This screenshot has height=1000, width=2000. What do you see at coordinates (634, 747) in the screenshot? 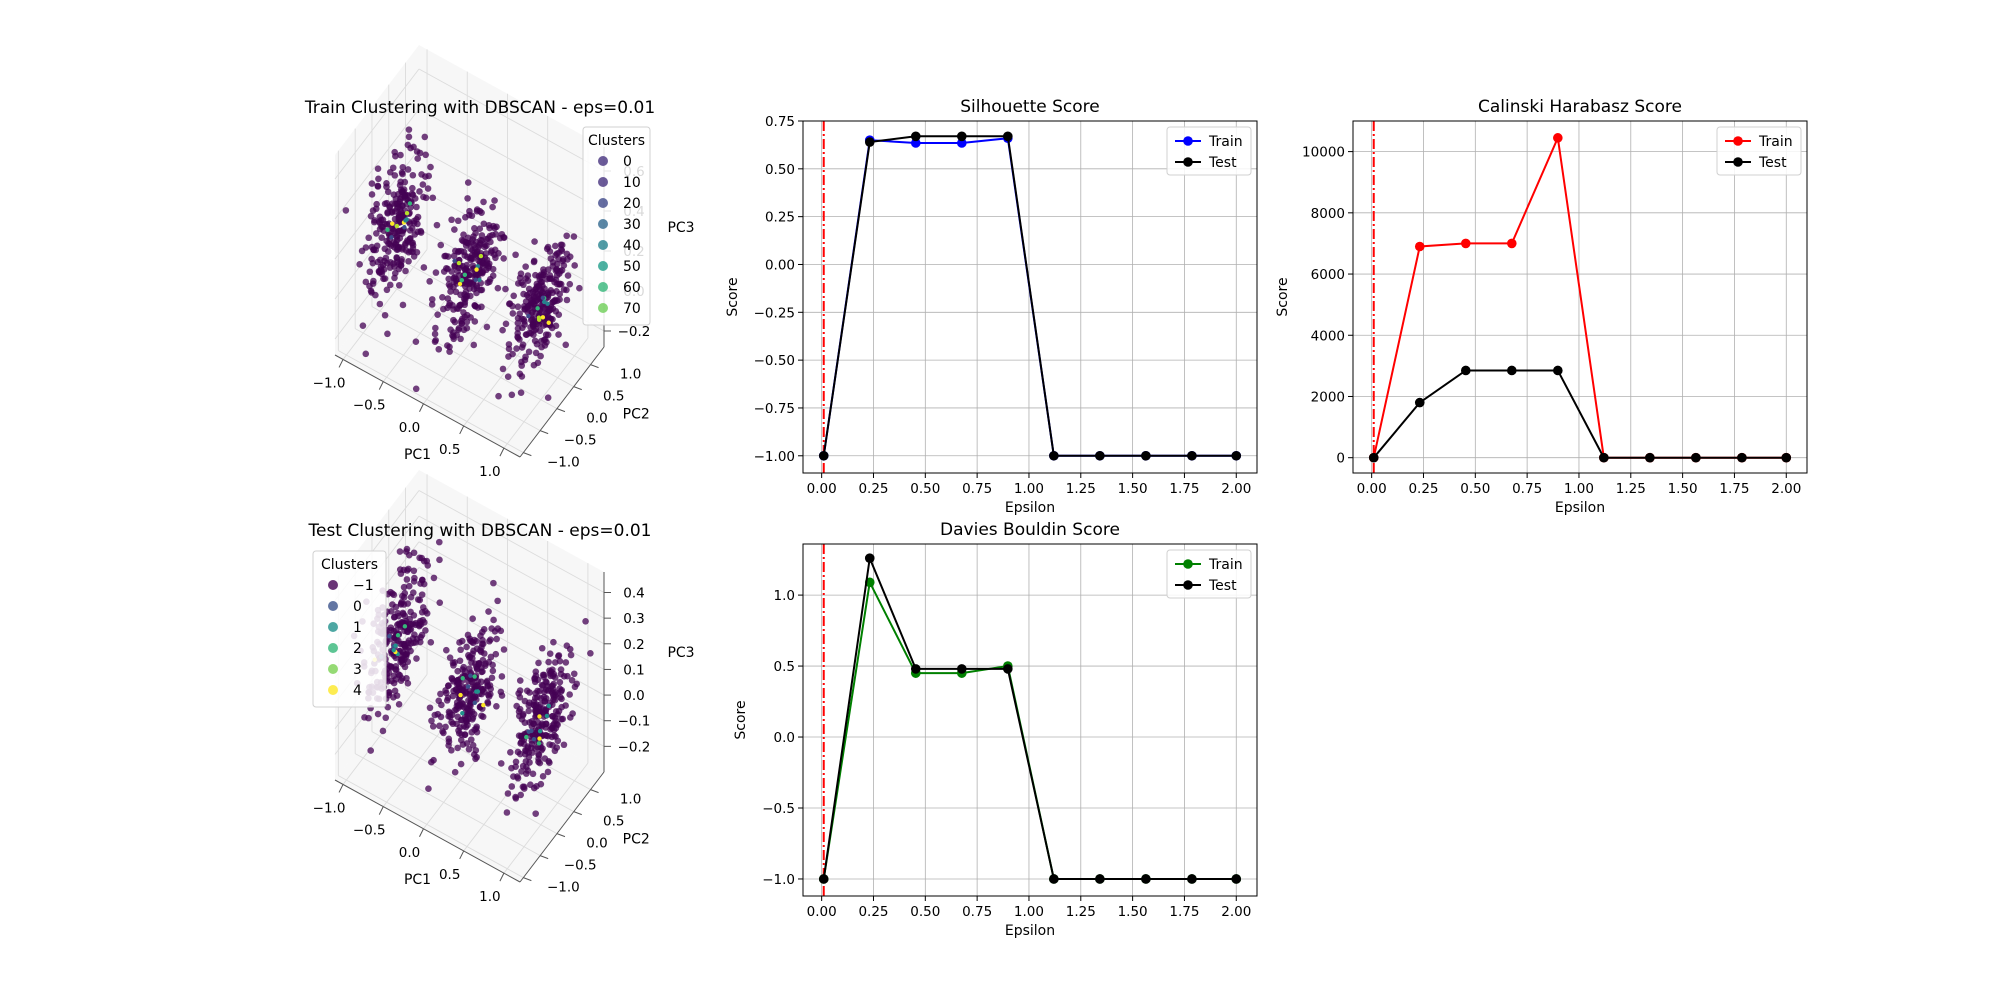
I see `z-tick-label: −0.2` at bounding box center [634, 747].